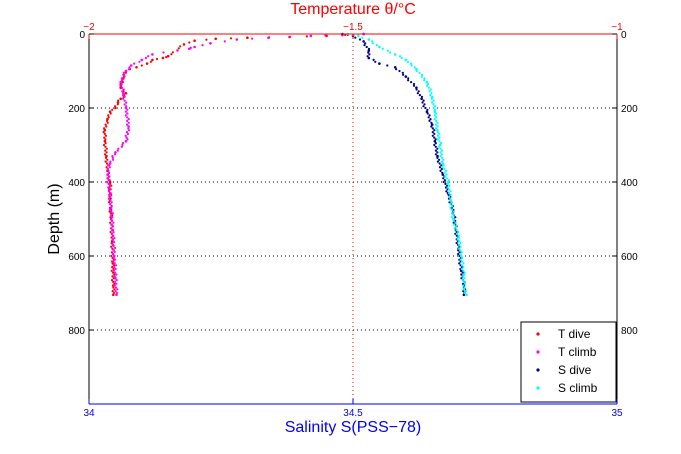 The image size is (681, 454). I want to click on top-tick-label: −1, so click(617, 27).